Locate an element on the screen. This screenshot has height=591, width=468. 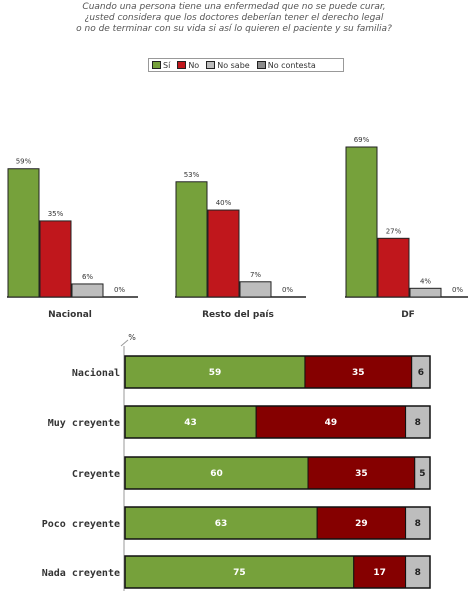
group-label-nacional: Nacional is located at coordinates (70, 315).